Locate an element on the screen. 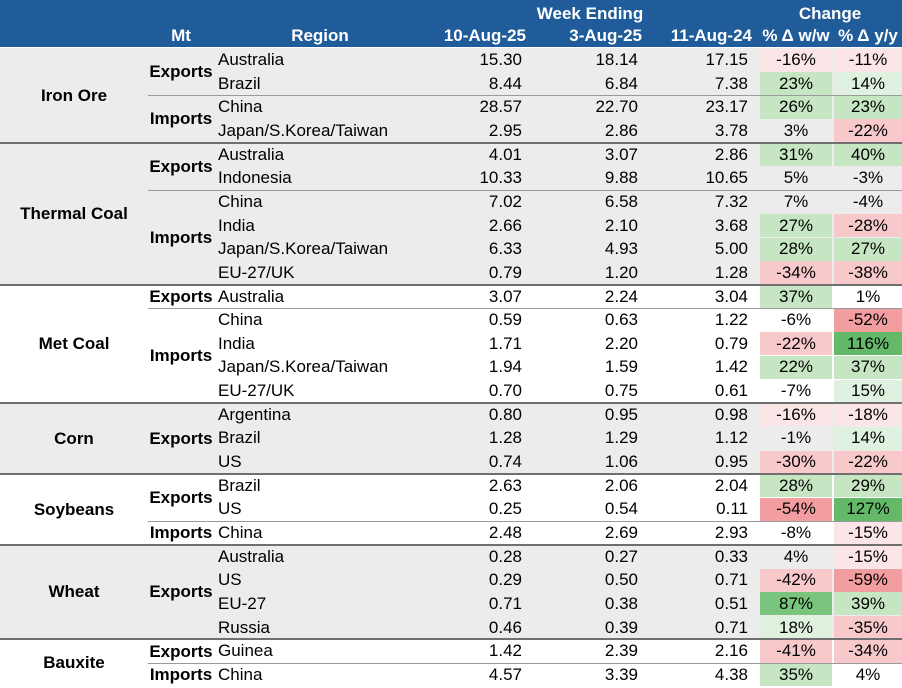  change-cell-yoy: 40% is located at coordinates (868, 154).